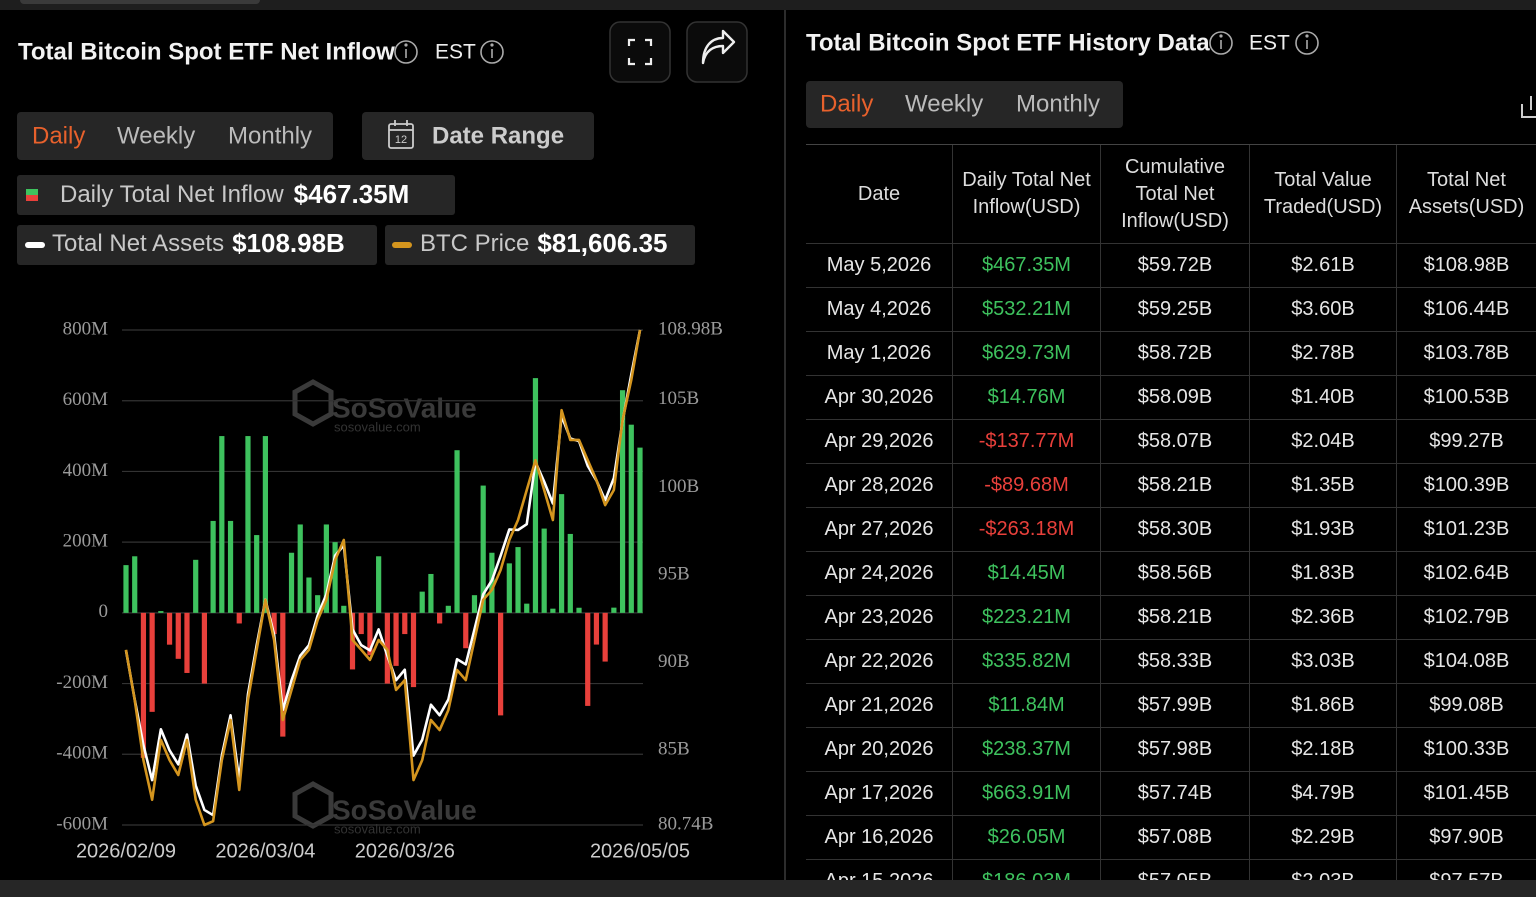 This screenshot has height=897, width=1536. What do you see at coordinates (377, 828) in the screenshot?
I see `watermark-url: sosovalue.com` at bounding box center [377, 828].